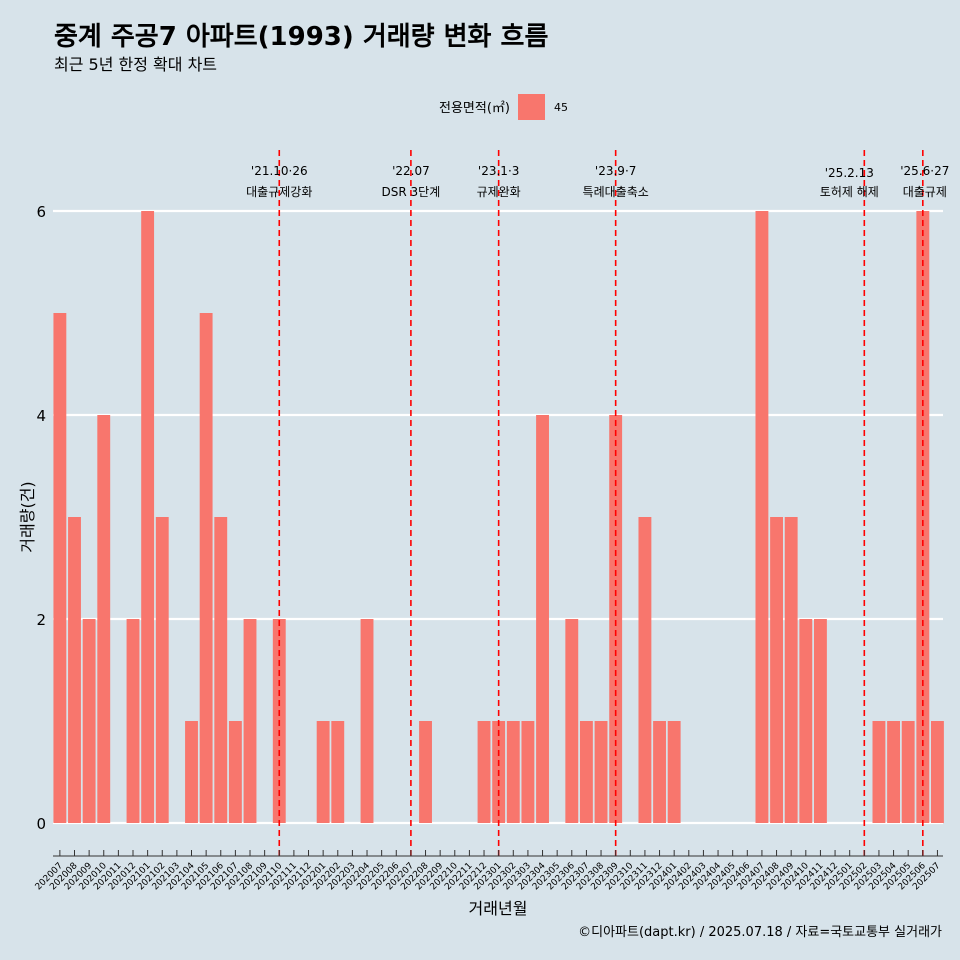  I want to click on y-tick-label: 4, so click(41, 416).